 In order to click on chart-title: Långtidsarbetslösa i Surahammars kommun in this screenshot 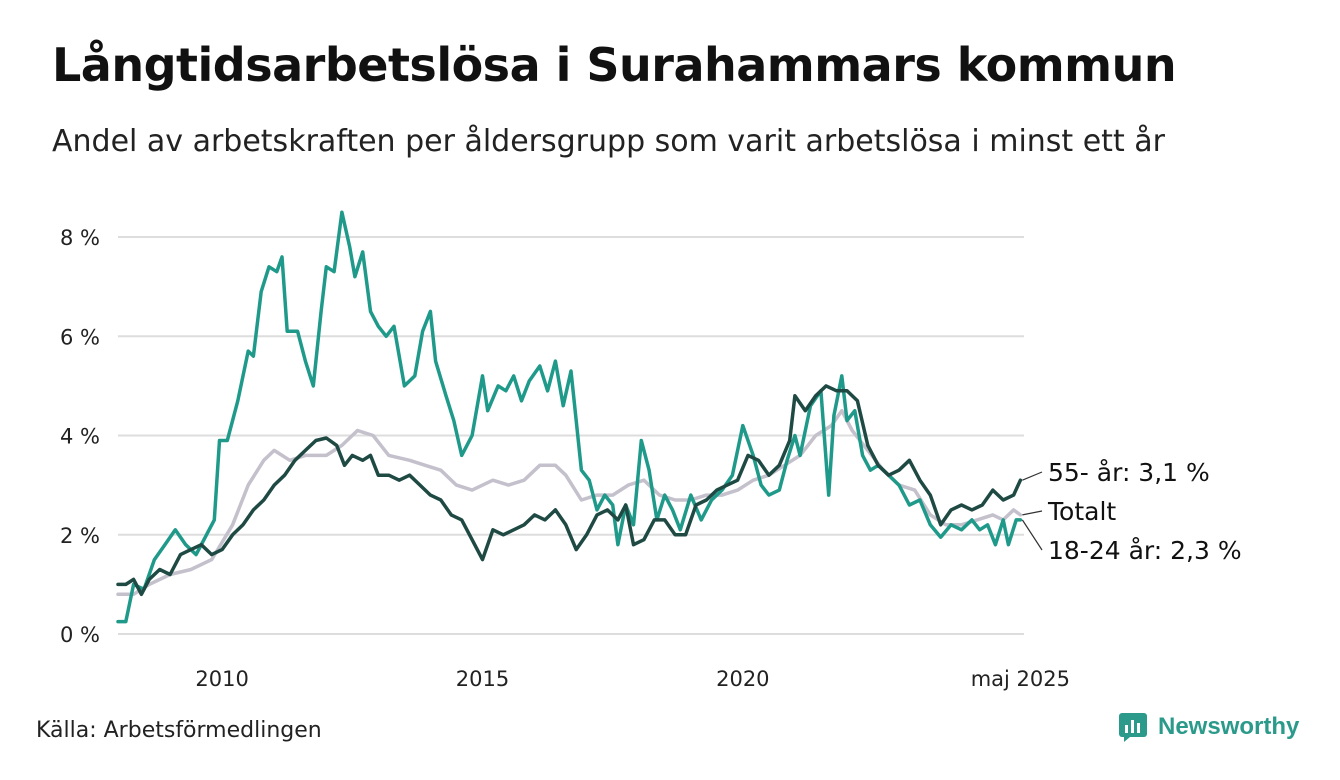, I will do `click(614, 65)`.